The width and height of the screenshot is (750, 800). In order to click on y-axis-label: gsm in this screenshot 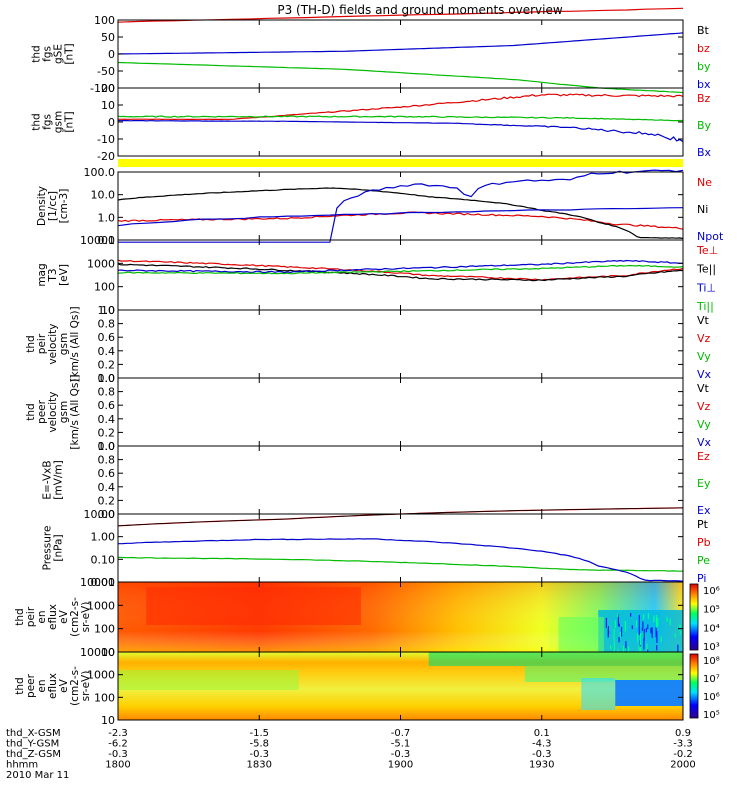, I will do `click(64, 412)`.